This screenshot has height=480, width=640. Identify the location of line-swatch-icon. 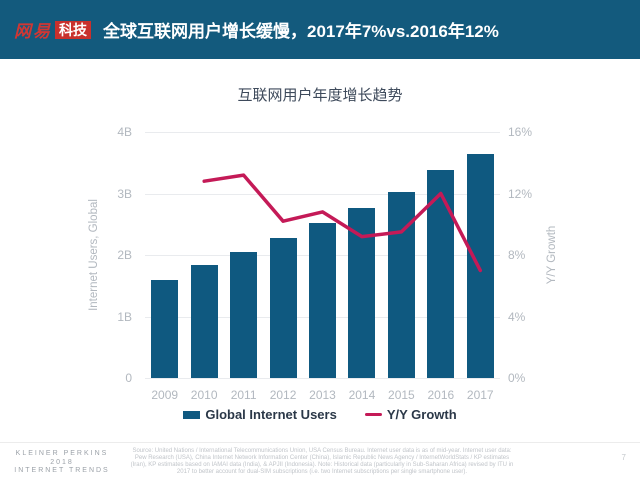
(373, 414).